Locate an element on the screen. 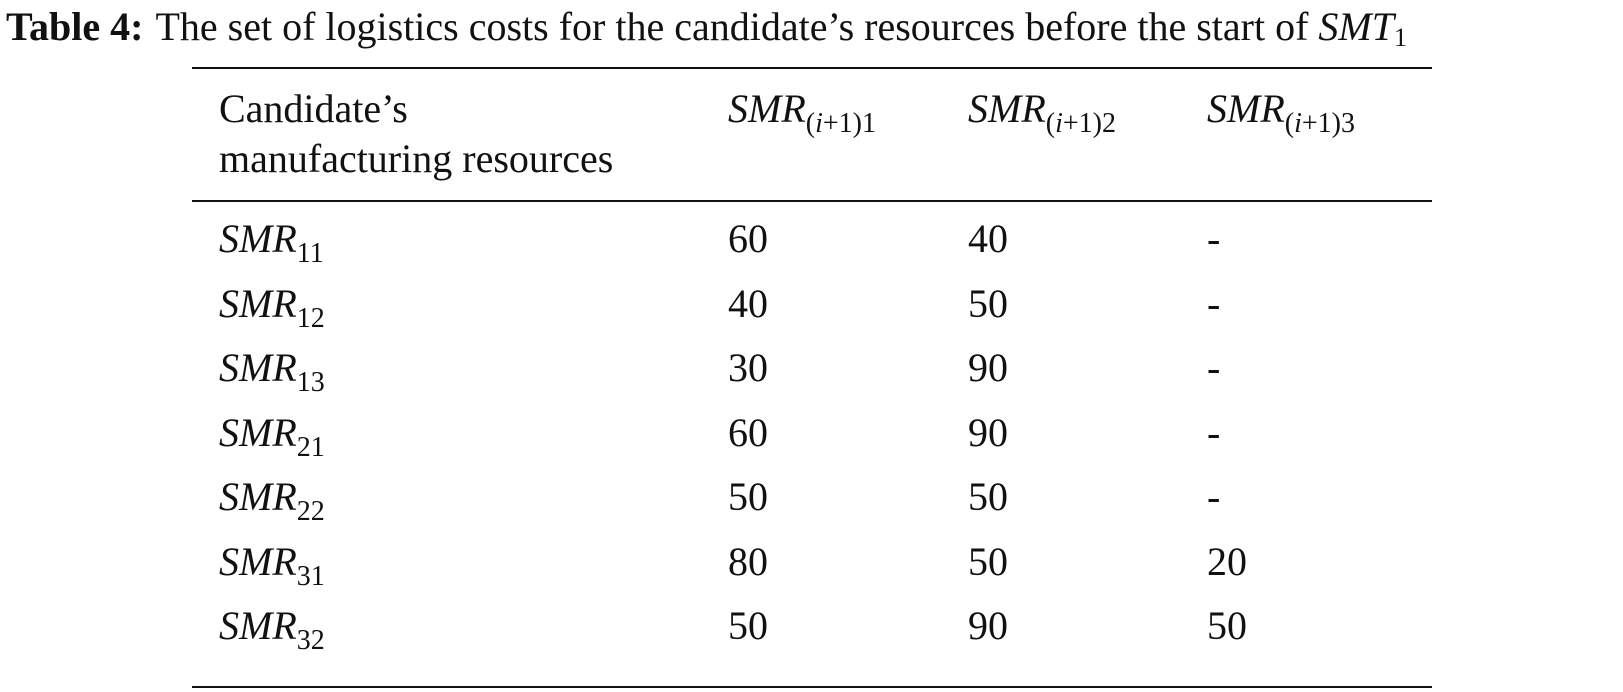 The height and width of the screenshot is (692, 1623). row-label: SMR11 is located at coordinates (271, 241).